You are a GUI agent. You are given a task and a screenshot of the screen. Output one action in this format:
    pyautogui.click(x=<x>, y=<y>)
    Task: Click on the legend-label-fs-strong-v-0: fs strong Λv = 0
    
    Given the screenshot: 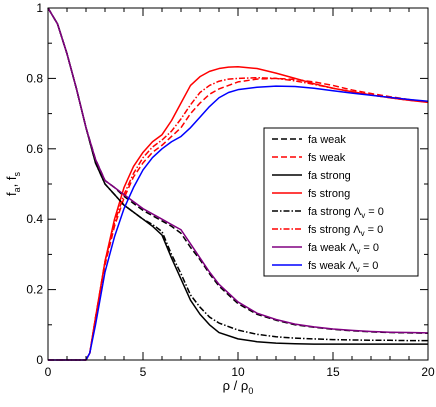 What is the action you would take?
    pyautogui.click(x=345, y=231)
    